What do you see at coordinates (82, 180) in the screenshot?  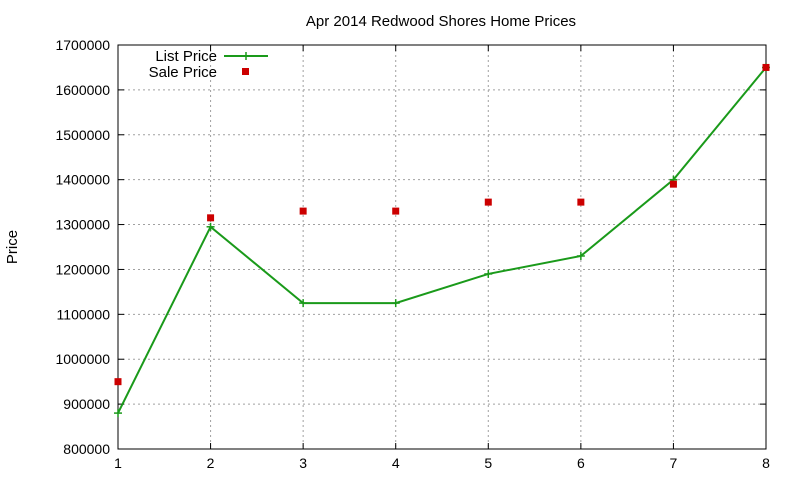 I see `y-tick-label: 1400000` at bounding box center [82, 180].